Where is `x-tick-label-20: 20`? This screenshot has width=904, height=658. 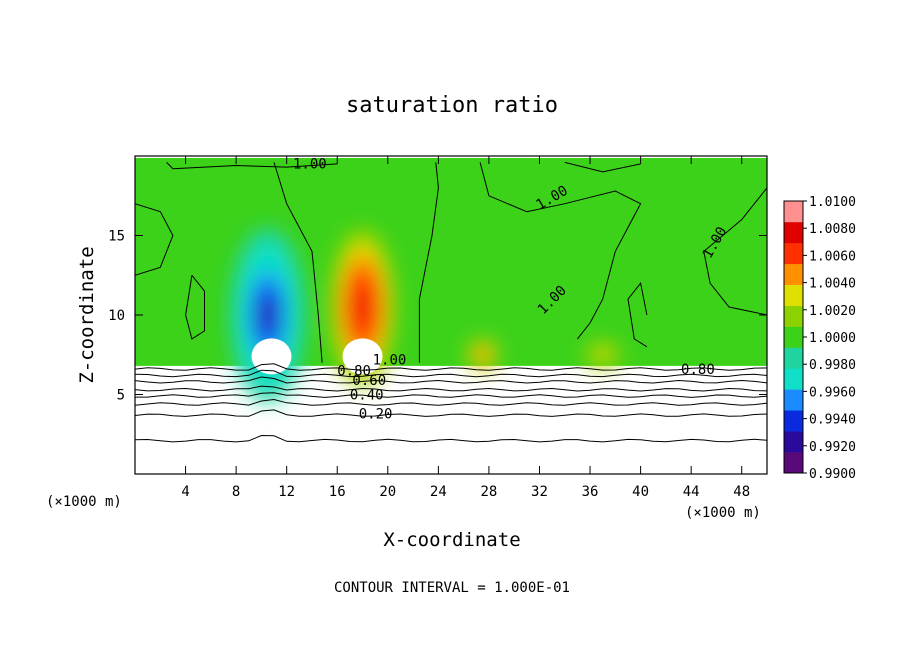
x-tick-label-20: 20 is located at coordinates (387, 492).